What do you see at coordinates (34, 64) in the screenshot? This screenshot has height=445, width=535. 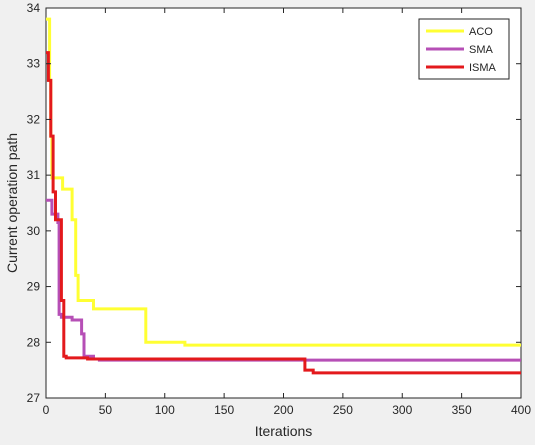 I see `y-tick-label: 33` at bounding box center [34, 64].